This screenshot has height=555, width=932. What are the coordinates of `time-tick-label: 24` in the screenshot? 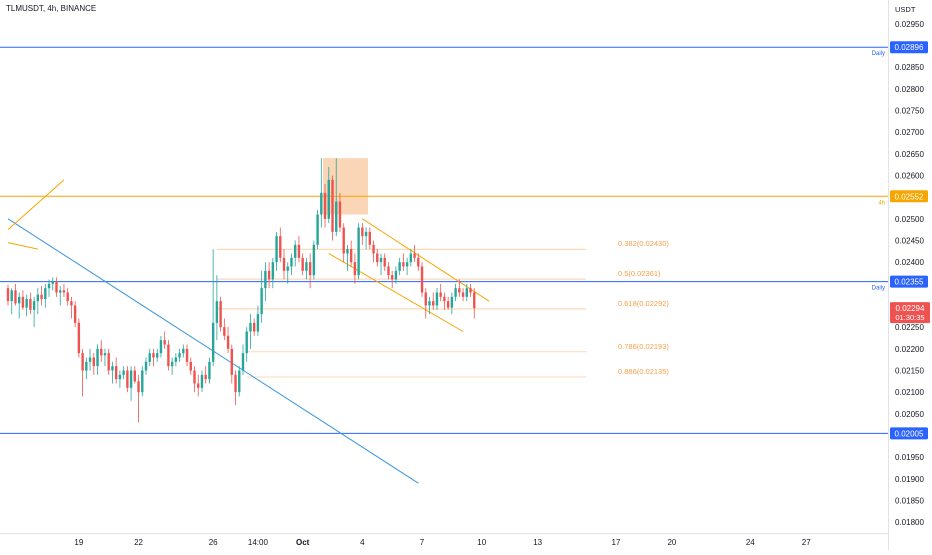 It's located at (750, 542).